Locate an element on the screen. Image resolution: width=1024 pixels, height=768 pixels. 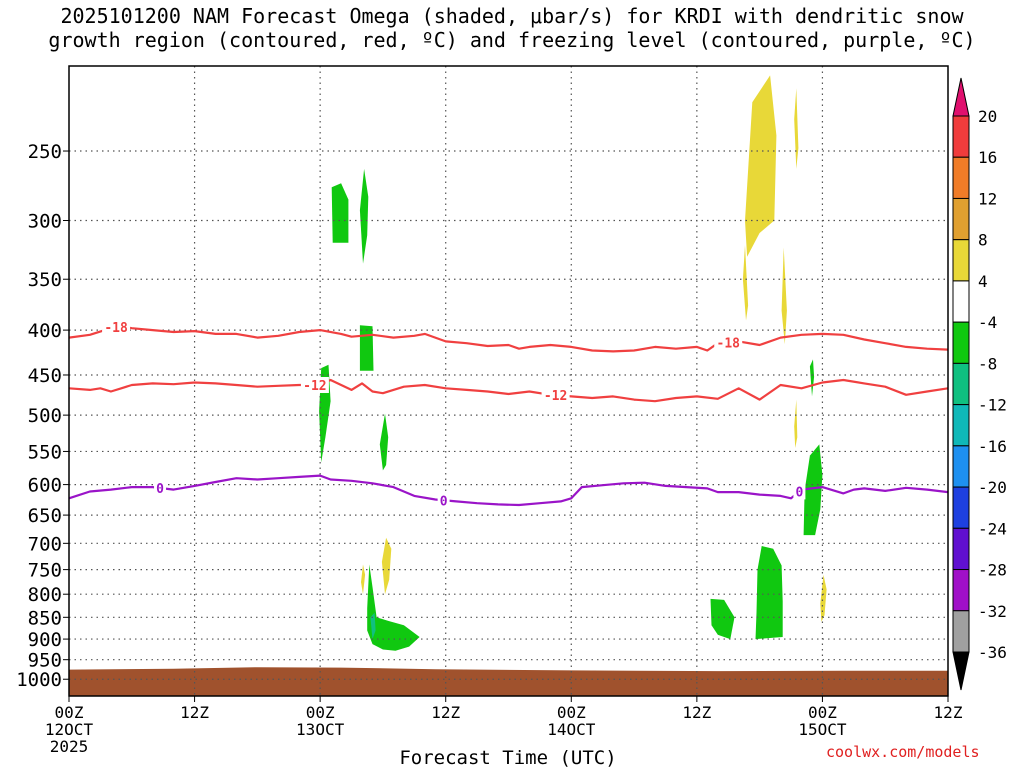
contour-label: -18 is located at coordinates (729, 343).